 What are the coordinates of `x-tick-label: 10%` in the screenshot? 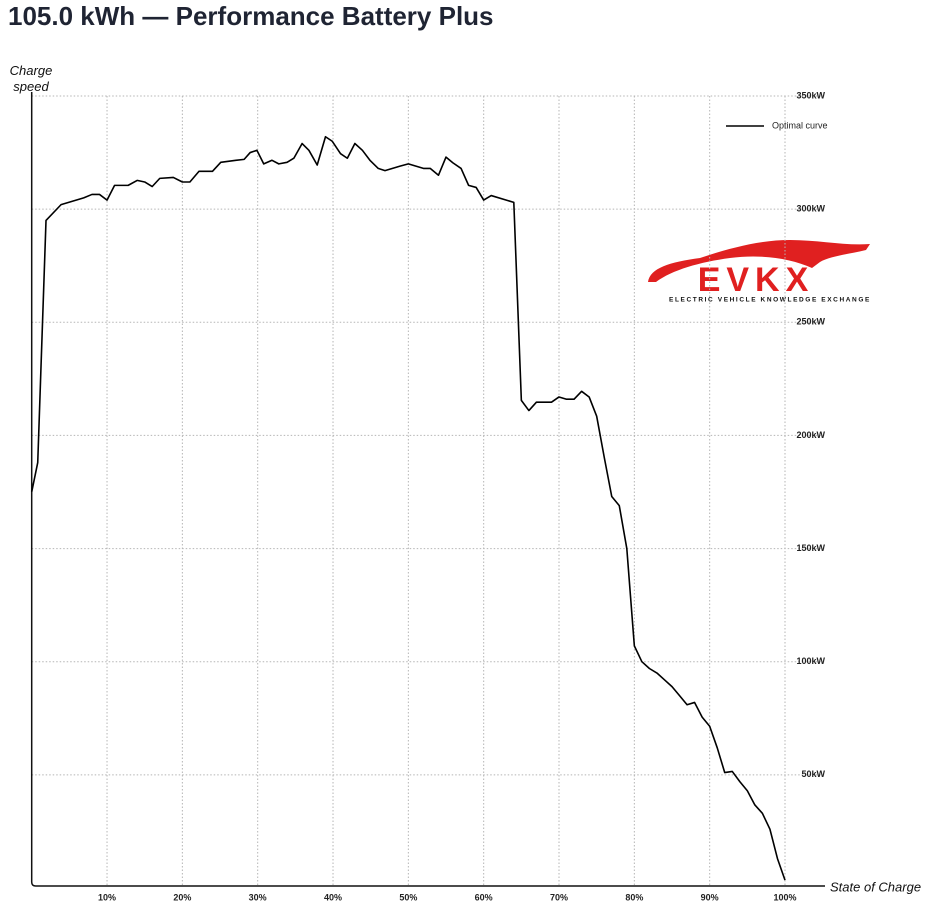 It's located at (107, 897).